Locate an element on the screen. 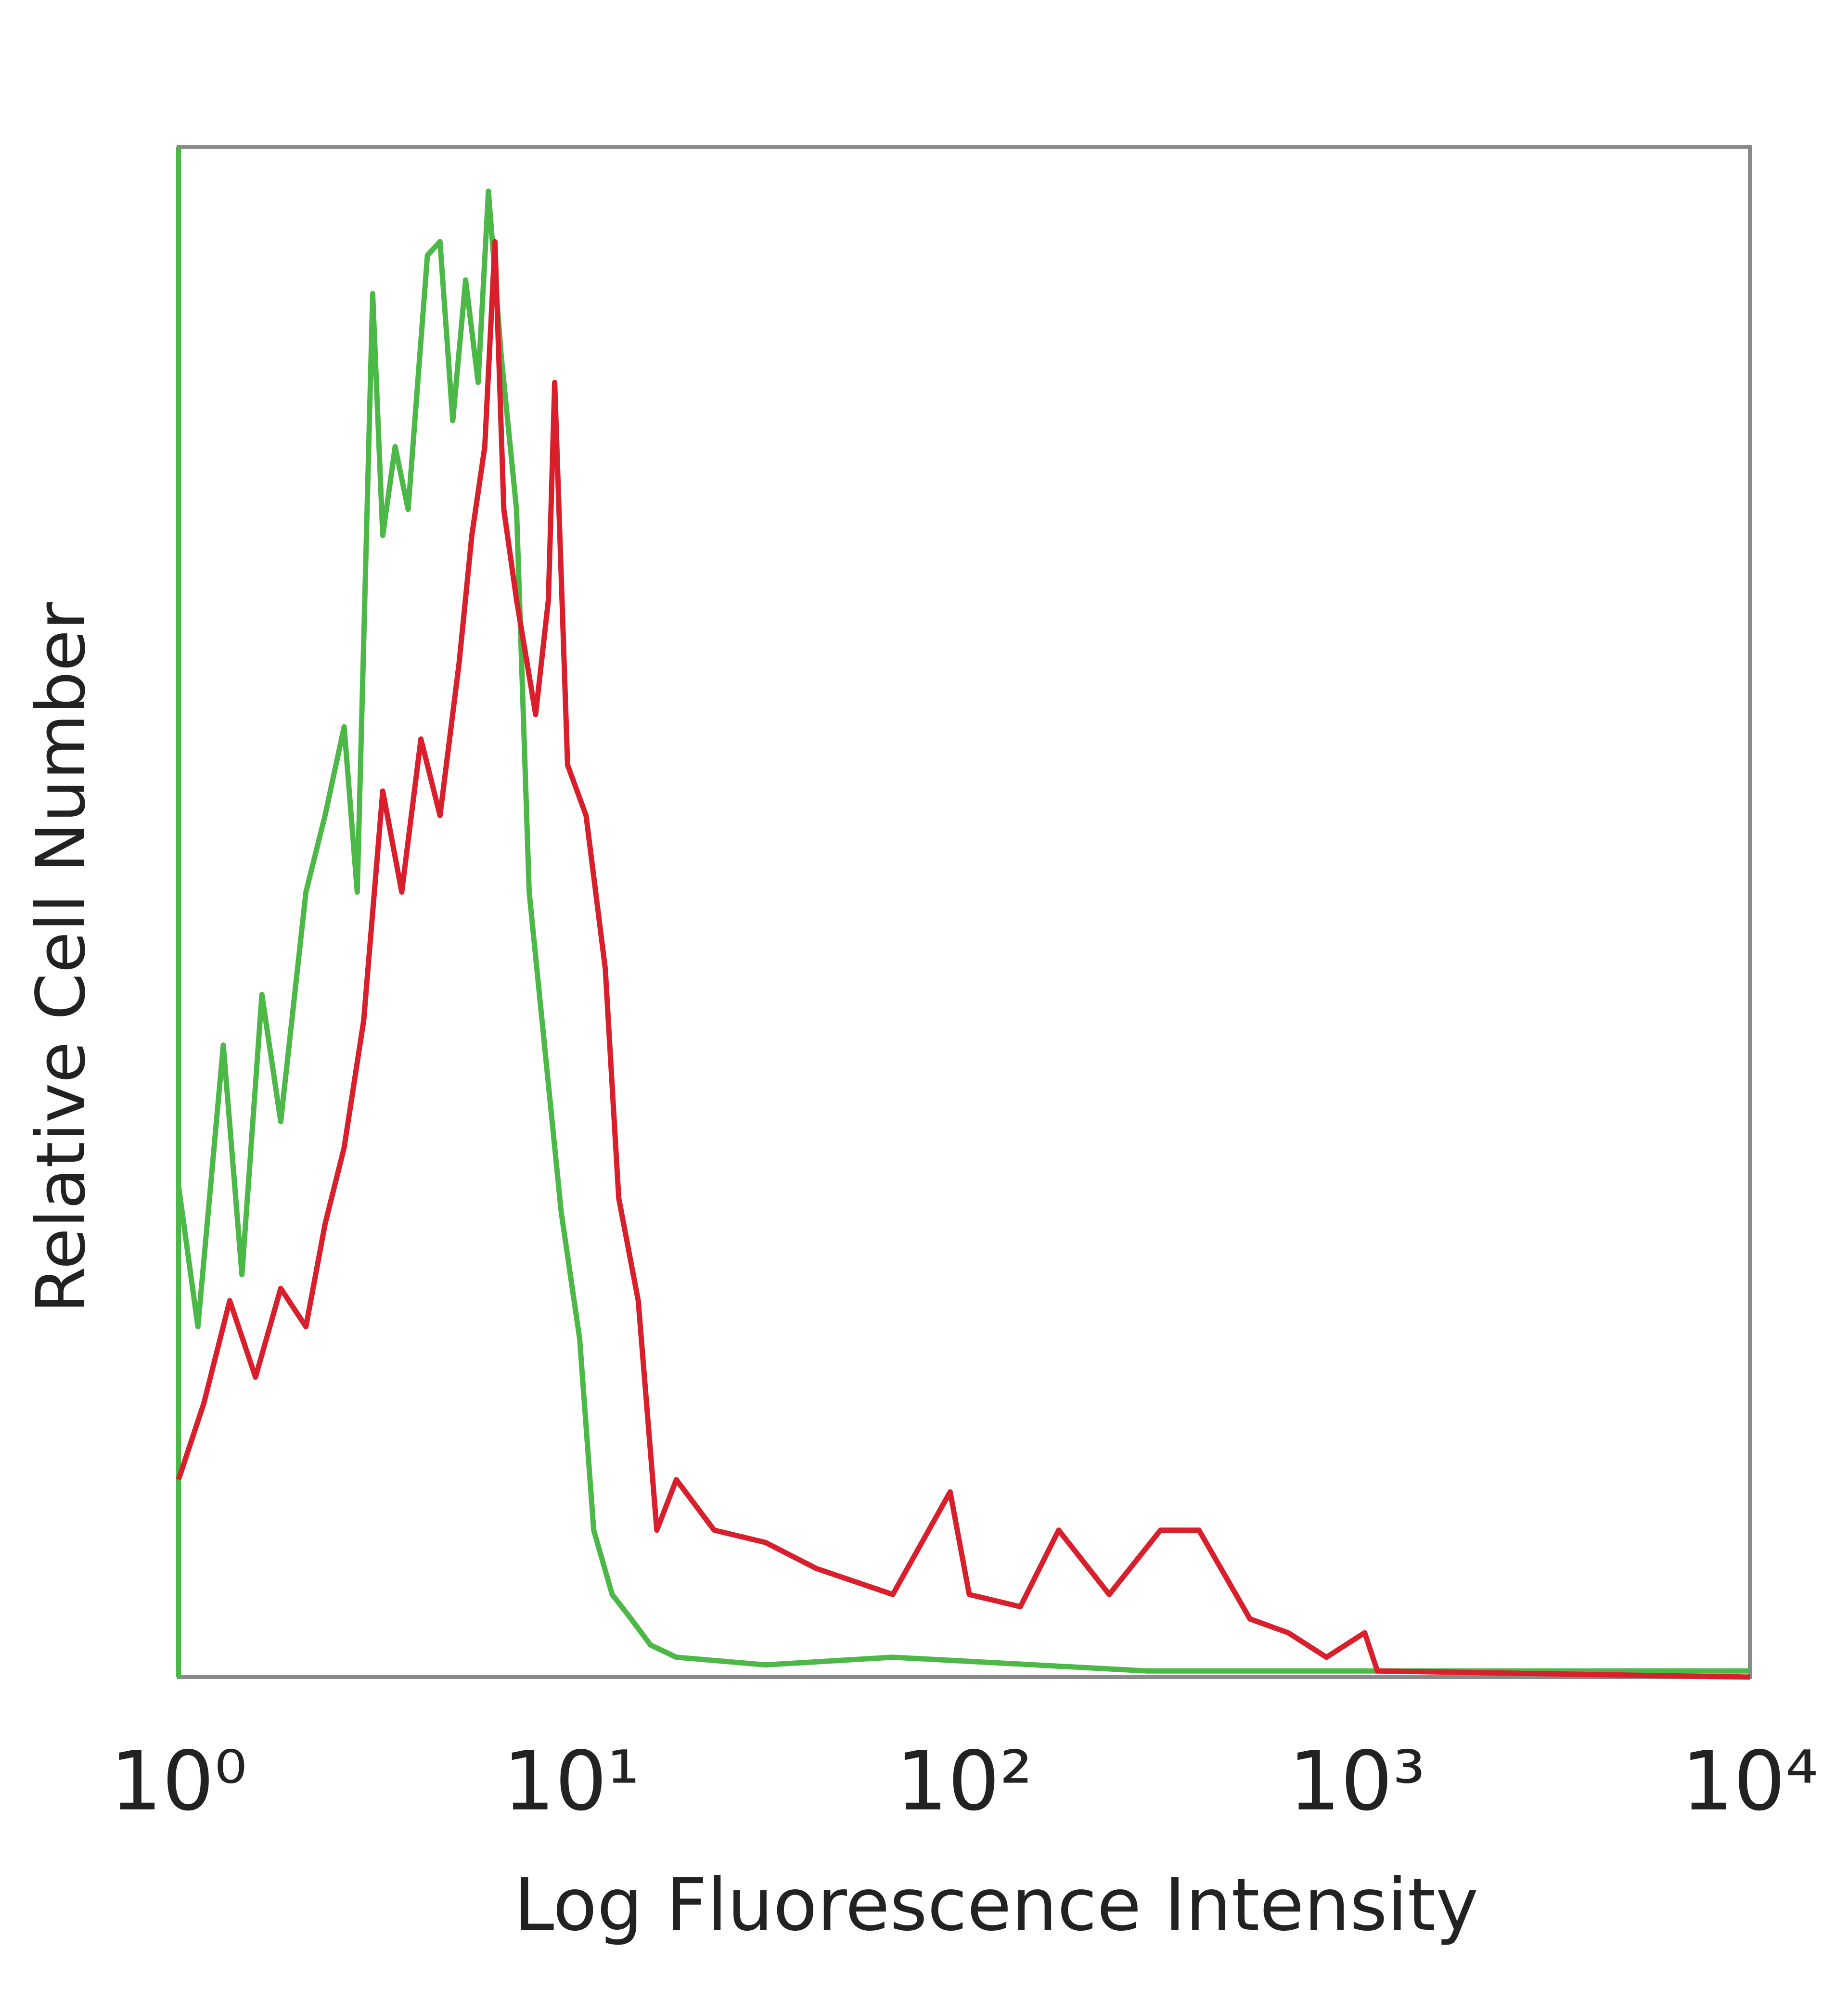 This screenshot has height=2000, width=1848. x-tick-label: 10⁰ is located at coordinates (178, 1781).